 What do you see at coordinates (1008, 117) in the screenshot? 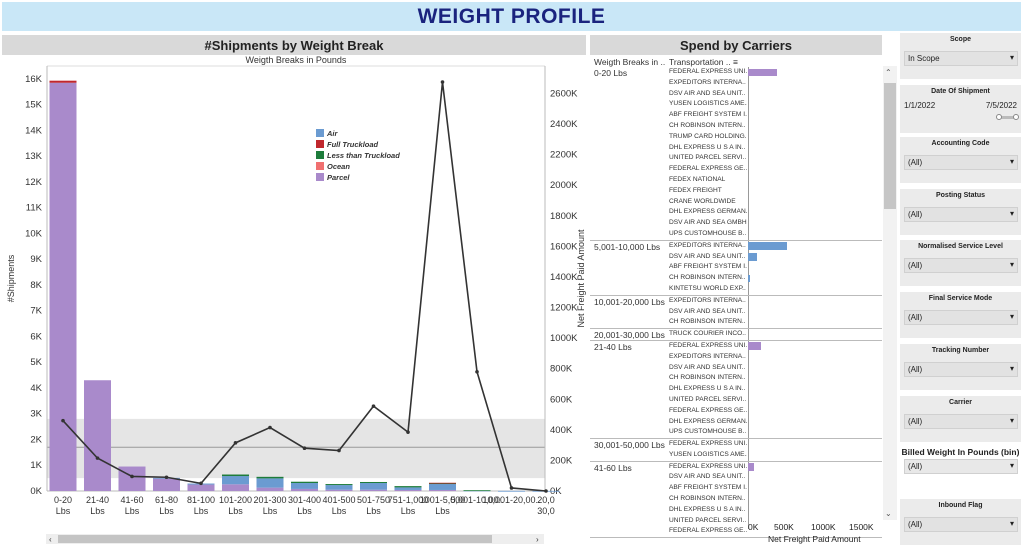
I see `date-slider` at bounding box center [1008, 117].